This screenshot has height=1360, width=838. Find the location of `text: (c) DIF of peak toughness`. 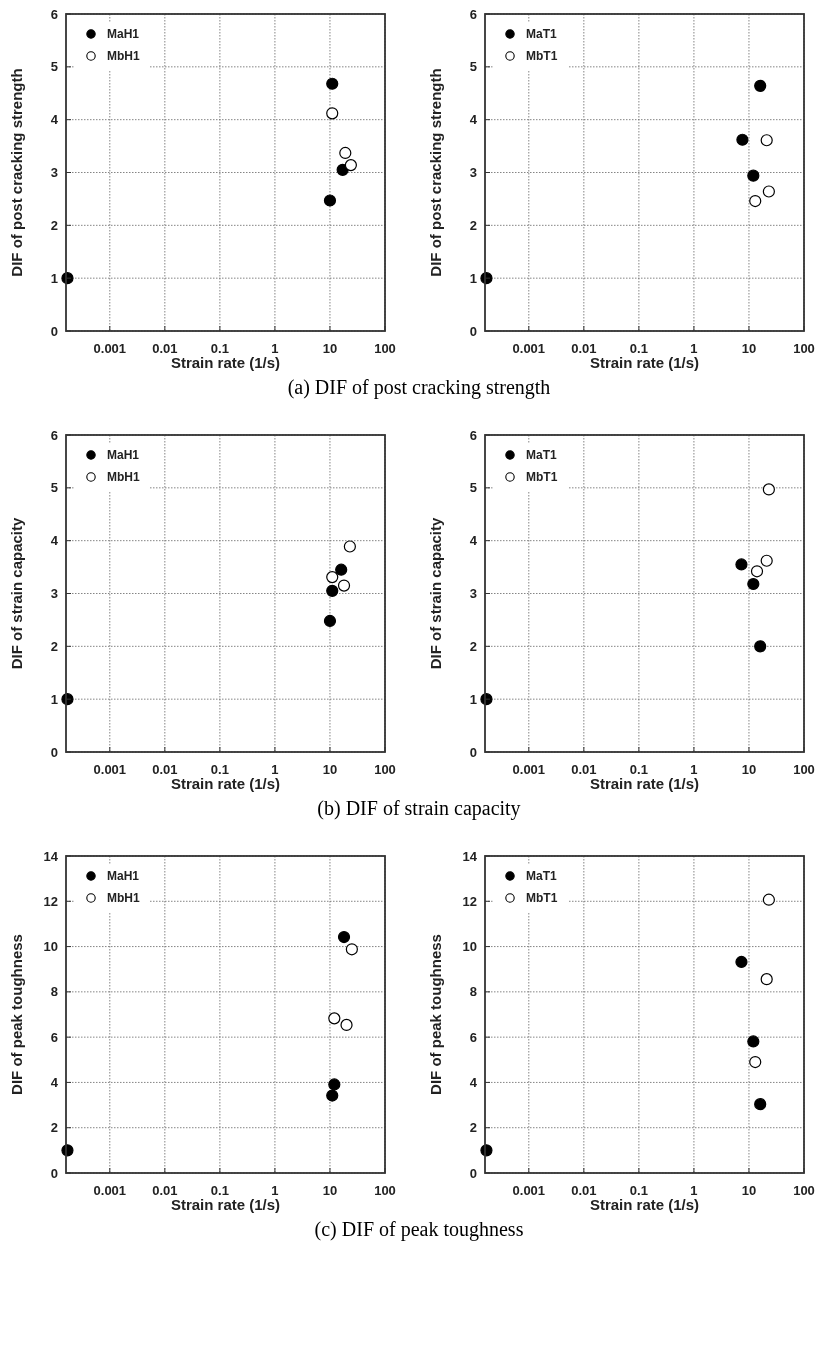

text: (c) DIF of peak toughness is located at coordinates (419, 1229).